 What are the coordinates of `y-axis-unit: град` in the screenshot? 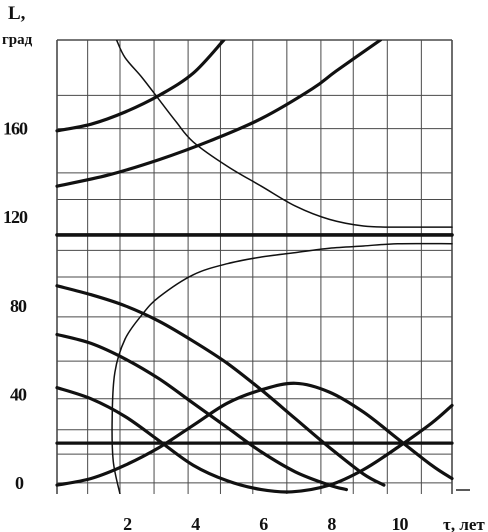 It's located at (17, 40).